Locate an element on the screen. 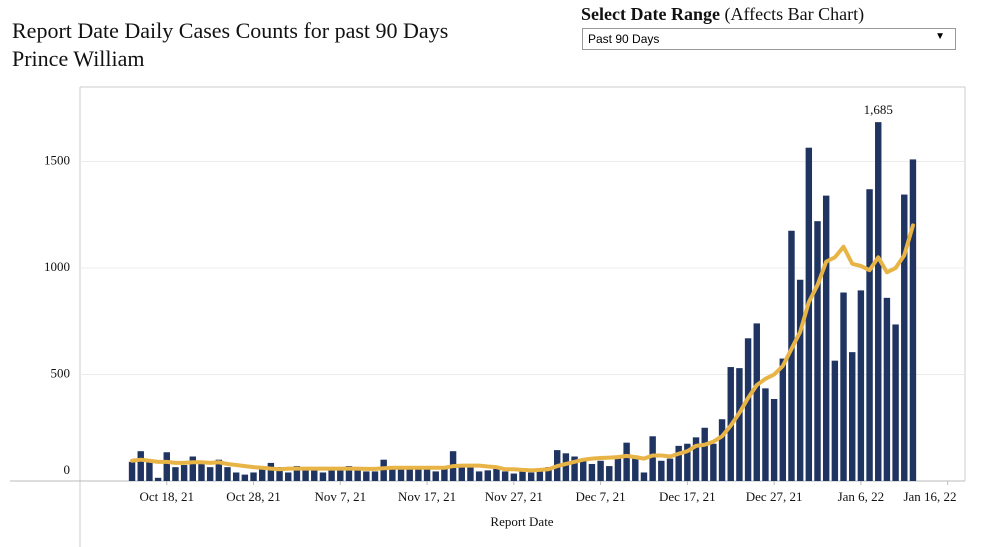 The image size is (990, 547). x-tick-label: Jan 16, 22 is located at coordinates (929, 496).